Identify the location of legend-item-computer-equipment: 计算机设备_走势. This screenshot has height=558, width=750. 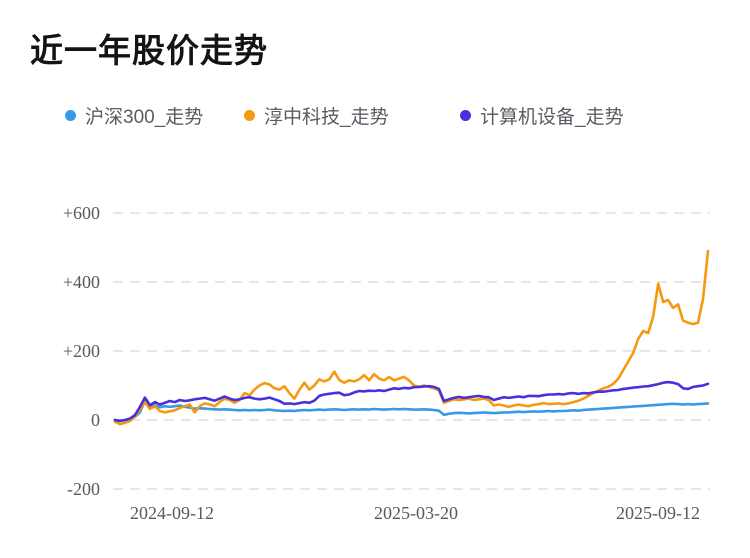
(542, 115).